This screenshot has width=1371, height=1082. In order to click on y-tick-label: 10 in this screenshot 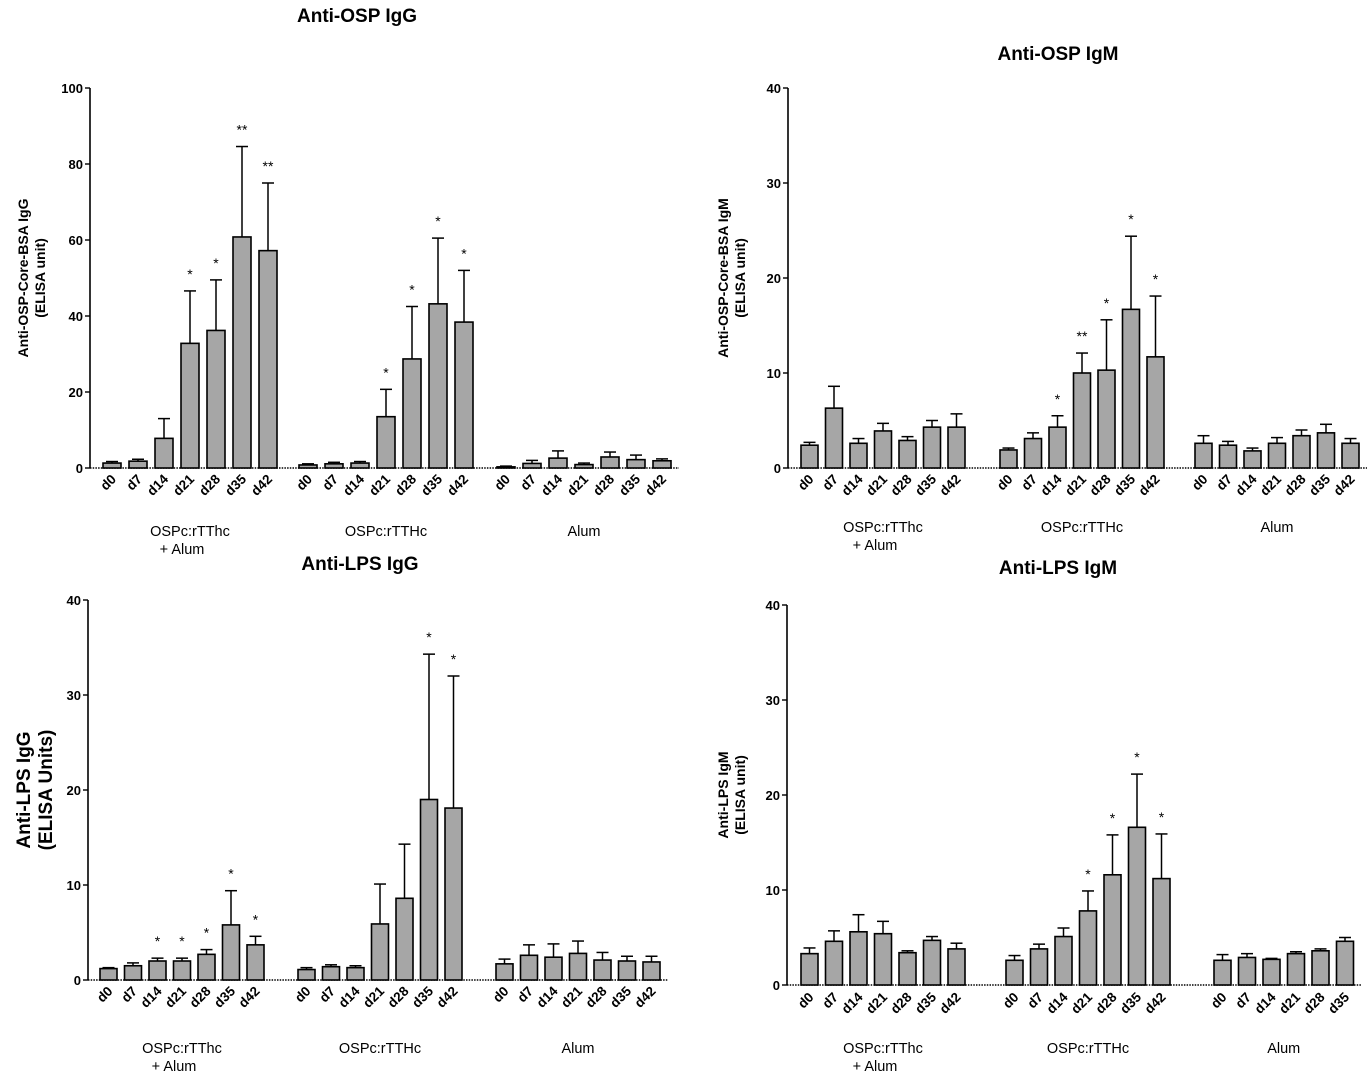, I will do `click(774, 373)`.